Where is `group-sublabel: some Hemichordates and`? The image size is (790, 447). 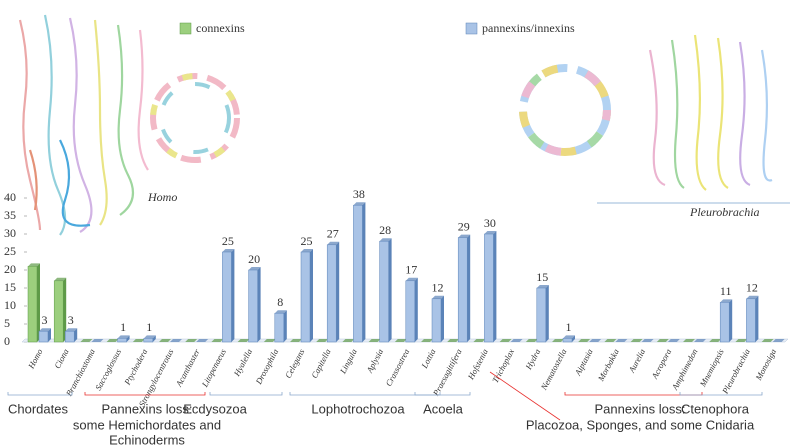 group-sublabel: some Hemichordates and is located at coordinates (147, 424).